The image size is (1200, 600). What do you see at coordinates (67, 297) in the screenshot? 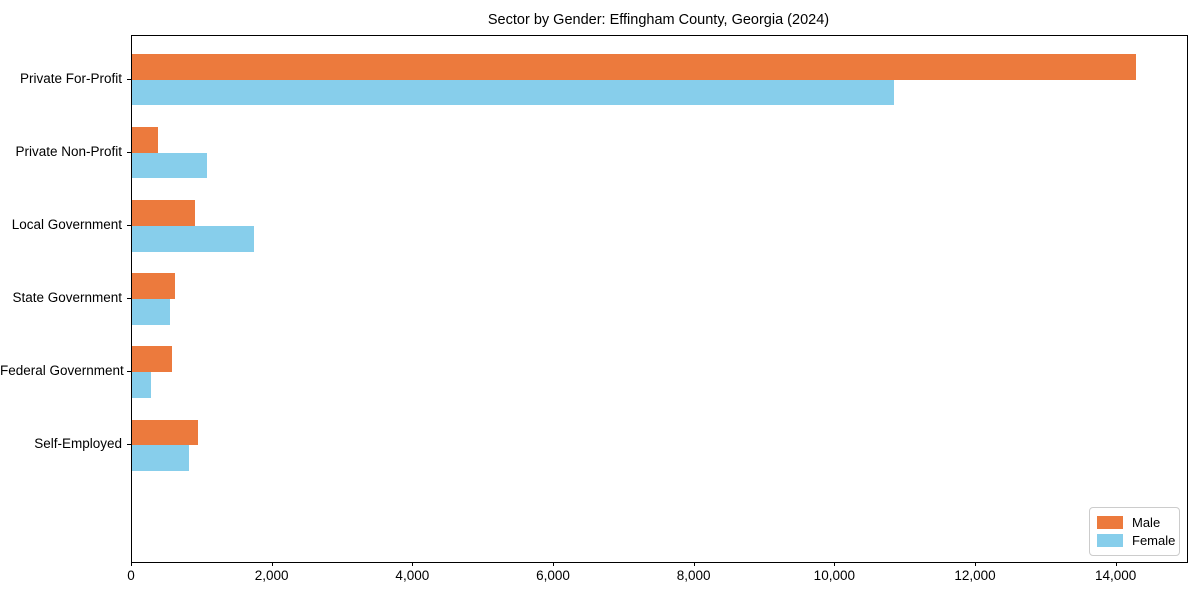
I see `category-label: State Government` at bounding box center [67, 297].